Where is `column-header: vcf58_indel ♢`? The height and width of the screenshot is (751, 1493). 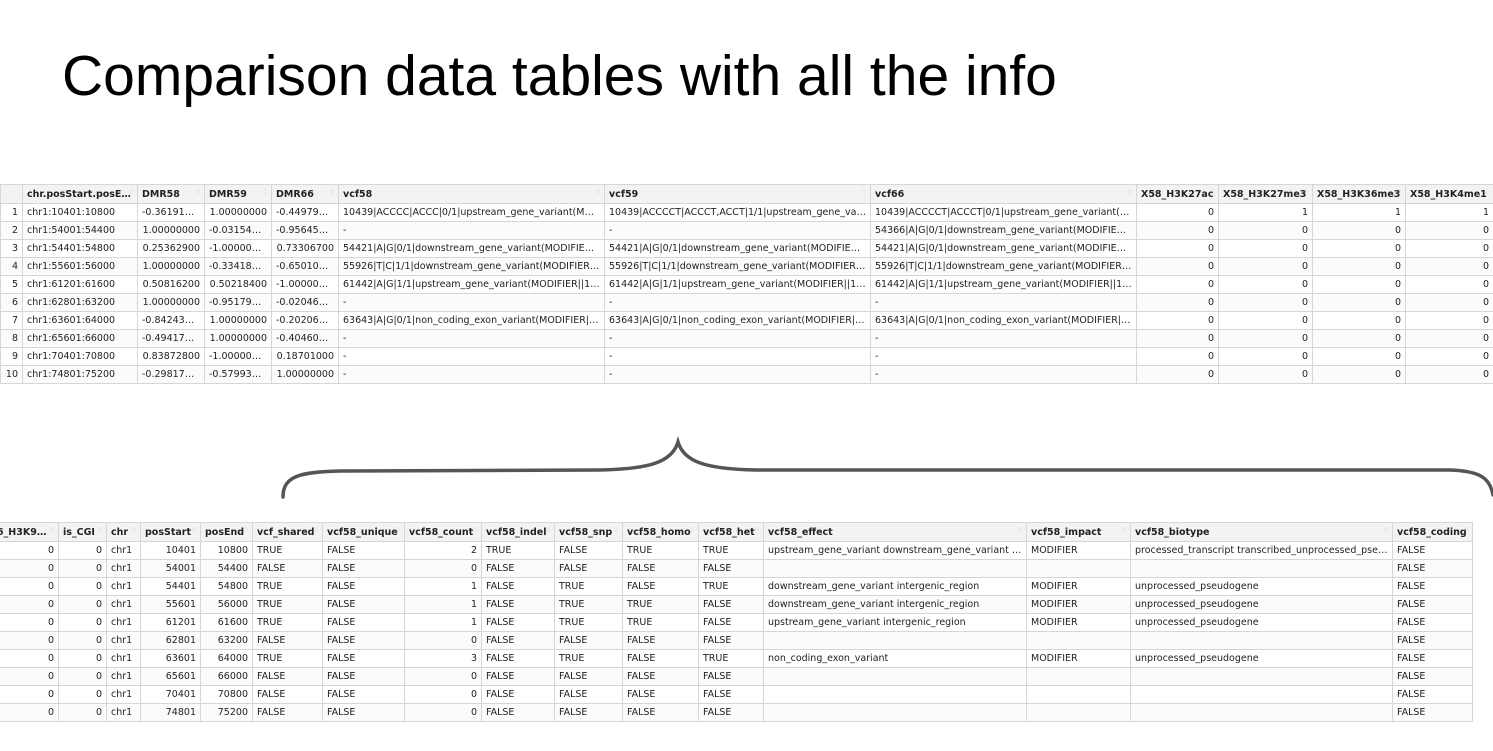 column-header: vcf58_indel ♢ is located at coordinates (518, 532).